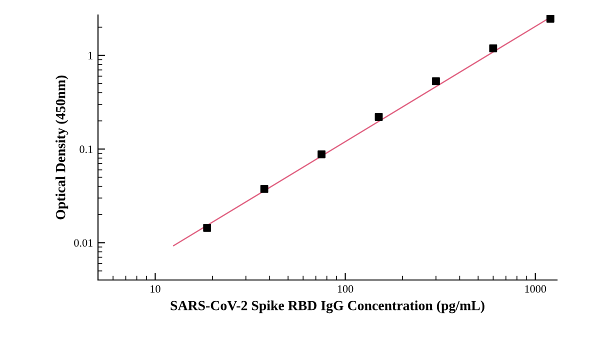 The width and height of the screenshot is (600, 345). I want to click on x-tick-label: 10, so click(155, 289).